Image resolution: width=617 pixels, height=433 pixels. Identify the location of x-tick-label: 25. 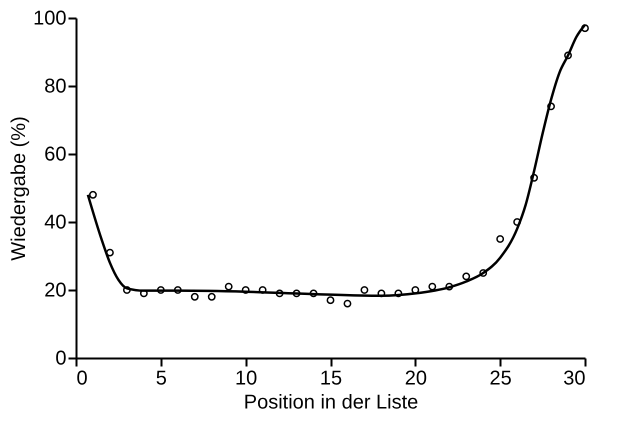
(501, 379).